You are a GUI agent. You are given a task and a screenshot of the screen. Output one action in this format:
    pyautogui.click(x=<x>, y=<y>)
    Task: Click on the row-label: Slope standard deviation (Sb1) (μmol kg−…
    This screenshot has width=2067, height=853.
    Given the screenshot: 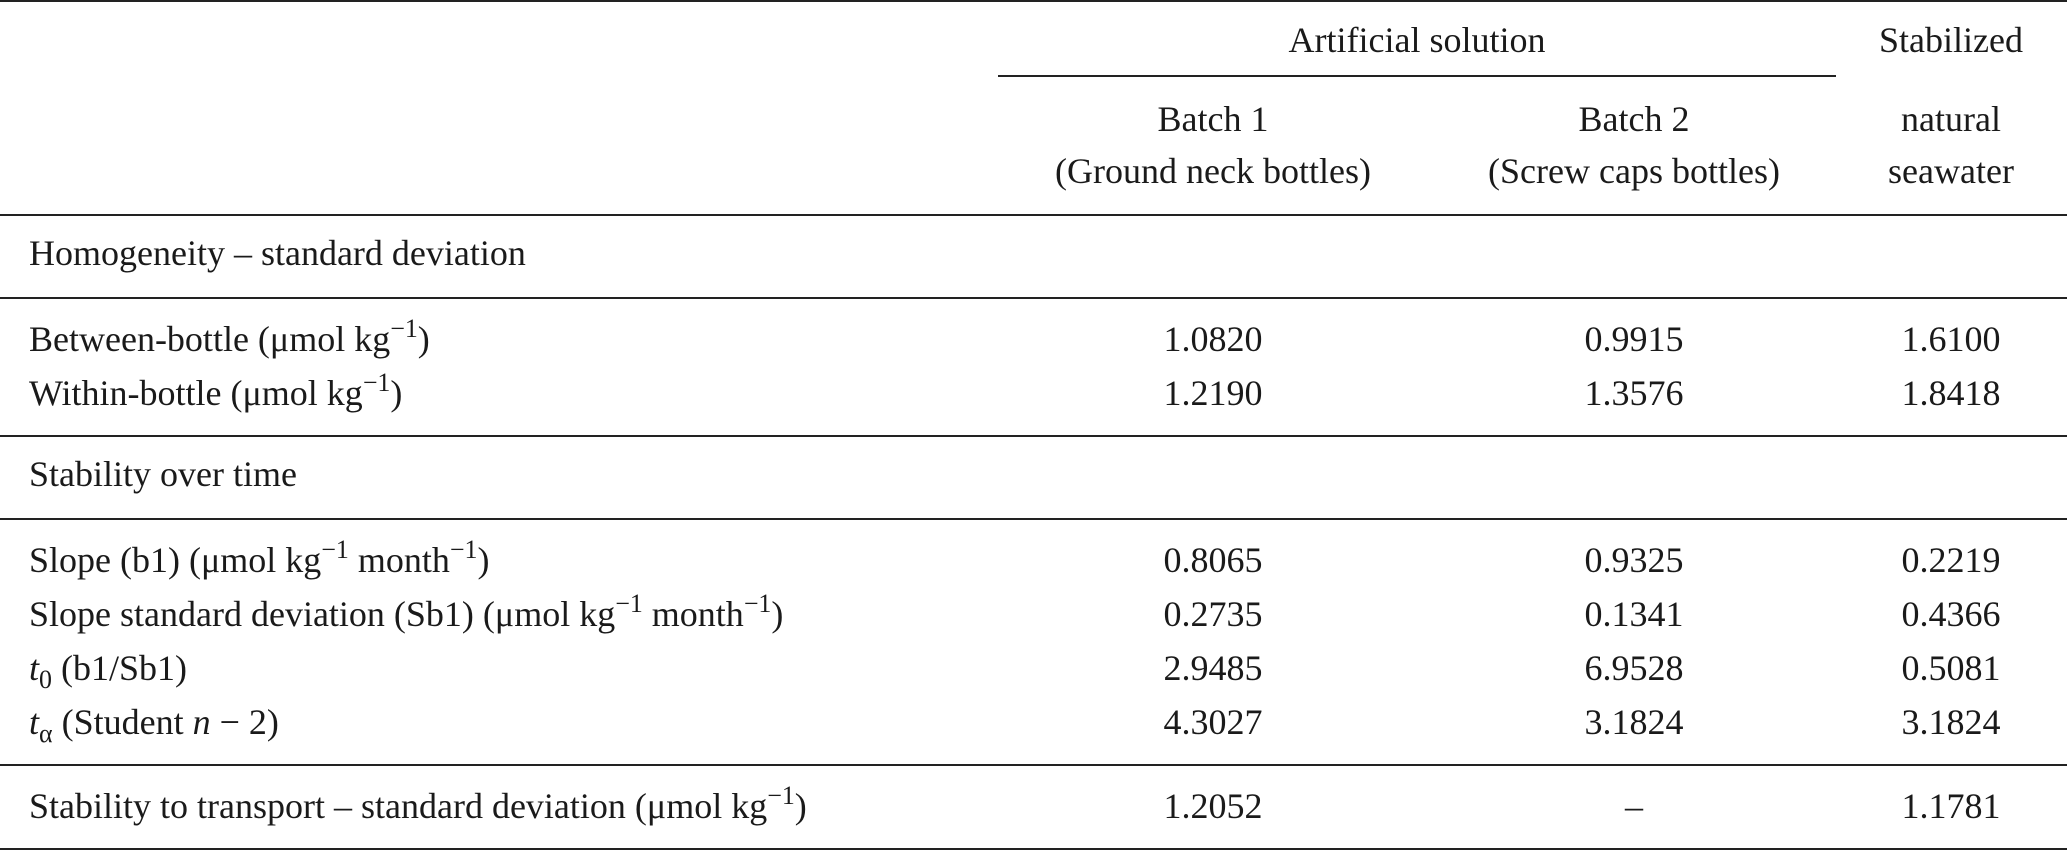 What is the action you would take?
    pyautogui.click(x=406, y=612)
    